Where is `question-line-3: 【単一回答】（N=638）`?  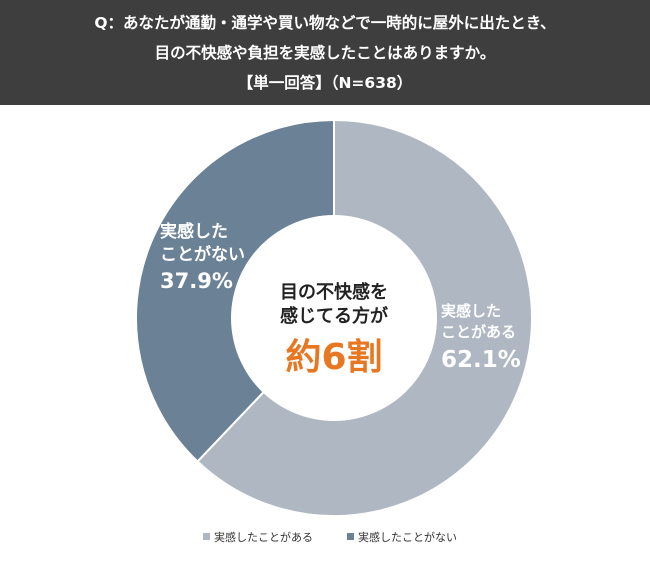
question-line-3: 【単一回答】（N=638） is located at coordinates (325, 82).